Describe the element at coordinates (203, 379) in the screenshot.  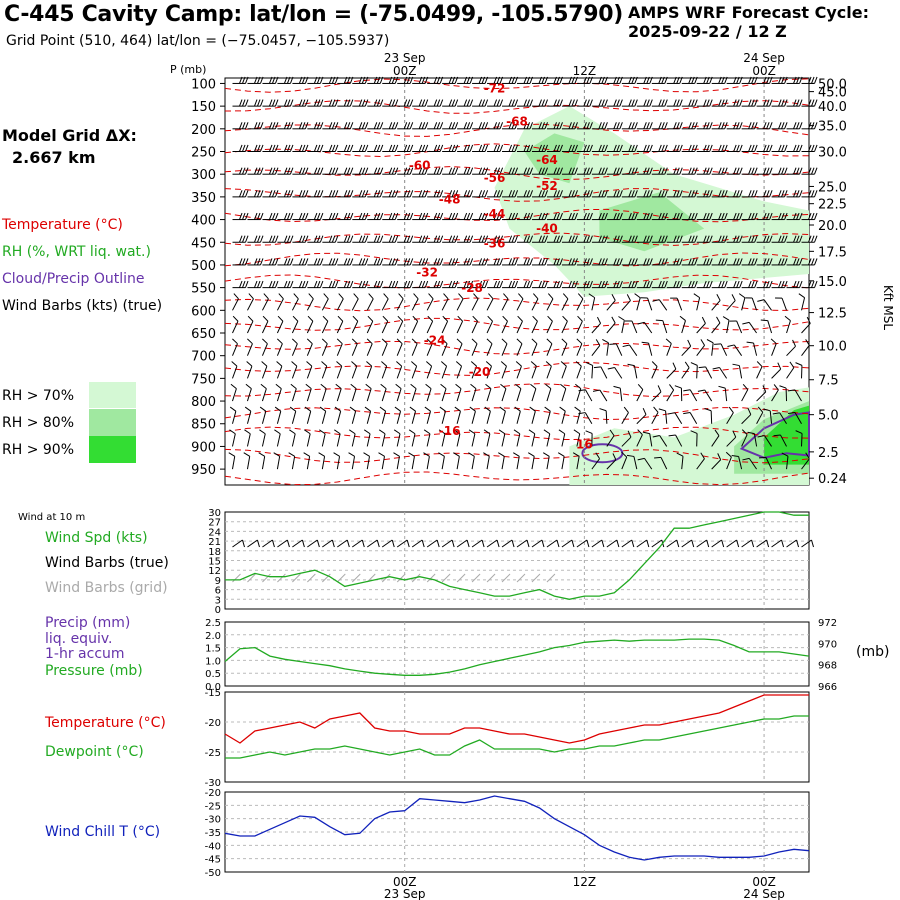
I see `pressure-tick-label: 750` at that location.